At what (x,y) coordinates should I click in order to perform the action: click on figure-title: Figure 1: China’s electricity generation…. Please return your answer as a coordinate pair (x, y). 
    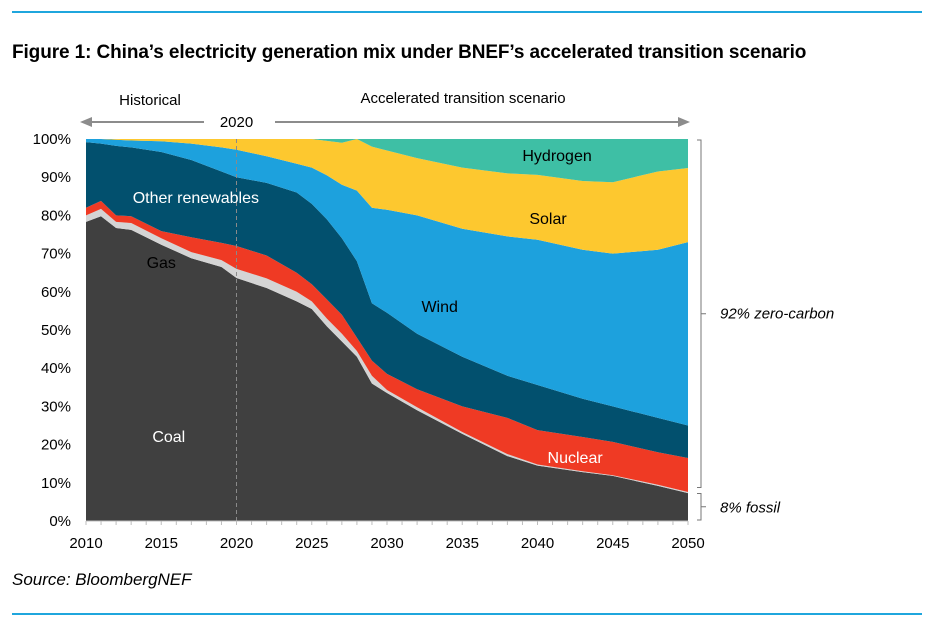
    Looking at the image, I should click on (409, 52).